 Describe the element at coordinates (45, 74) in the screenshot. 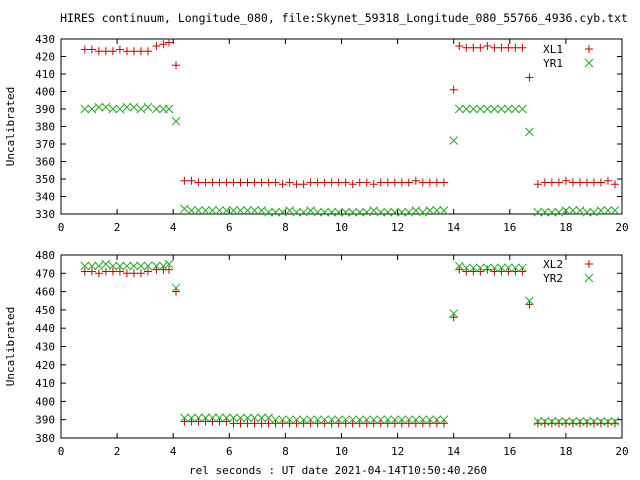

I see `y-tick-label: 410` at that location.